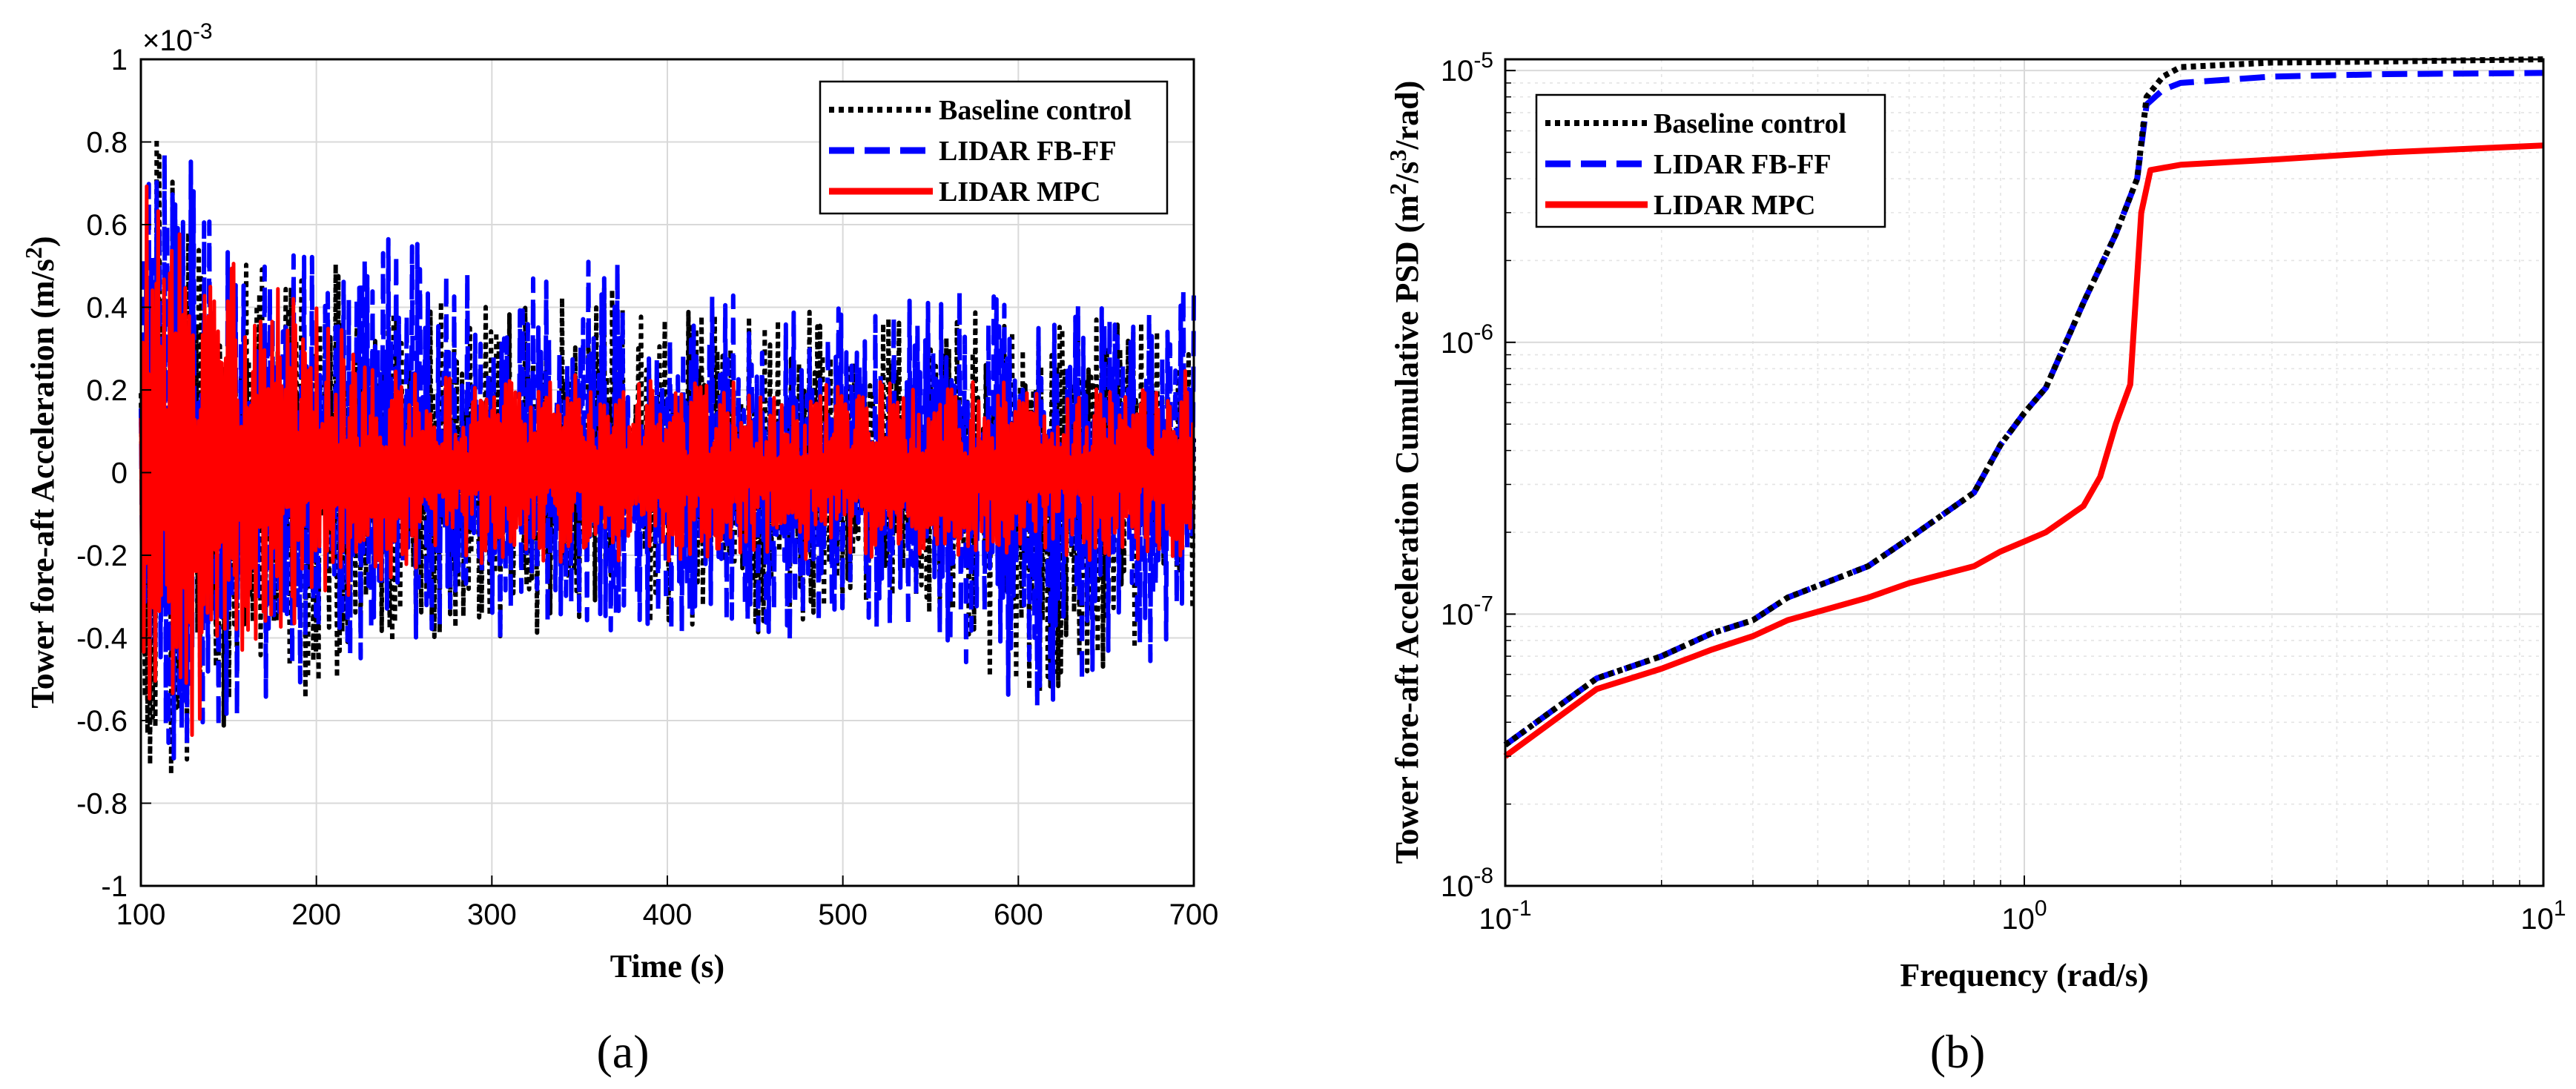 The image size is (2576, 1089). Describe the element at coordinates (1958, 1051) in the screenshot. I see `b-panel-label: (b)` at that location.